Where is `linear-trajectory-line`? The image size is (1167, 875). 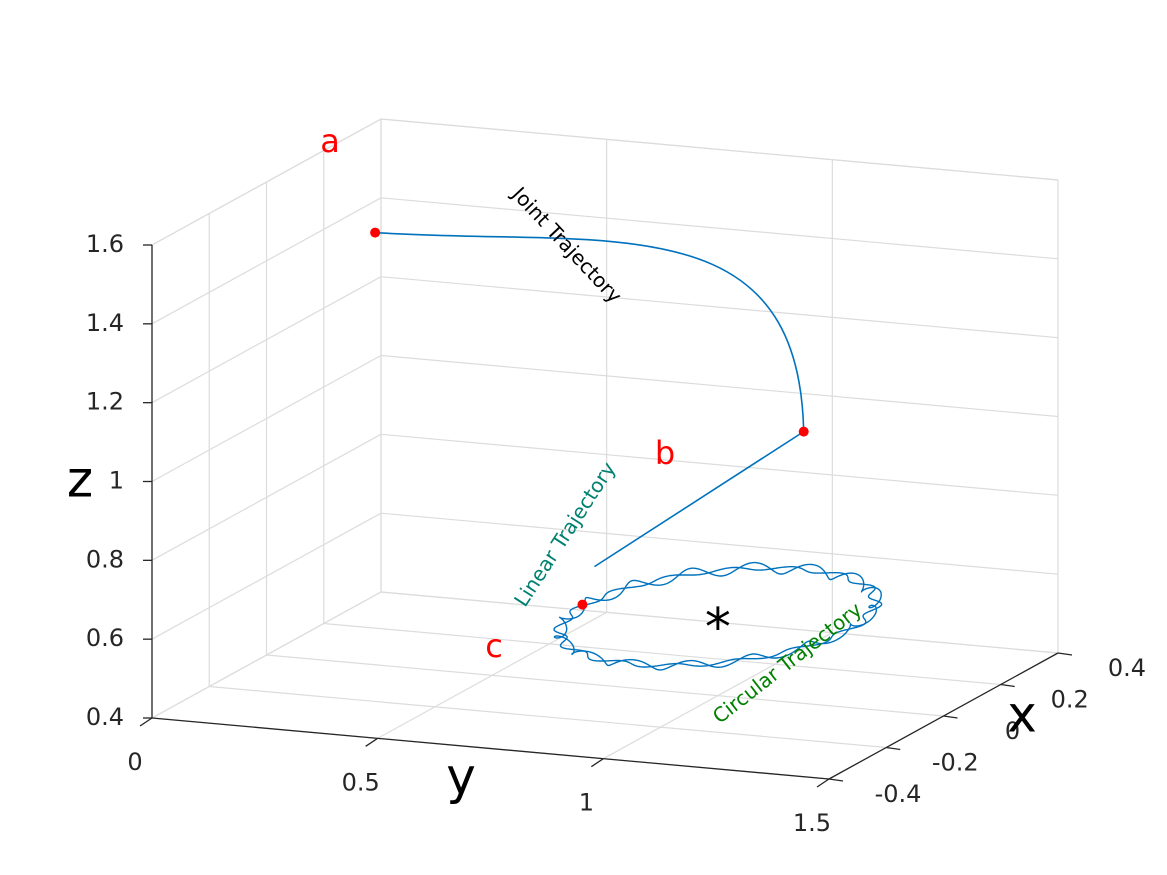
linear-trajectory-line is located at coordinates (699, 499).